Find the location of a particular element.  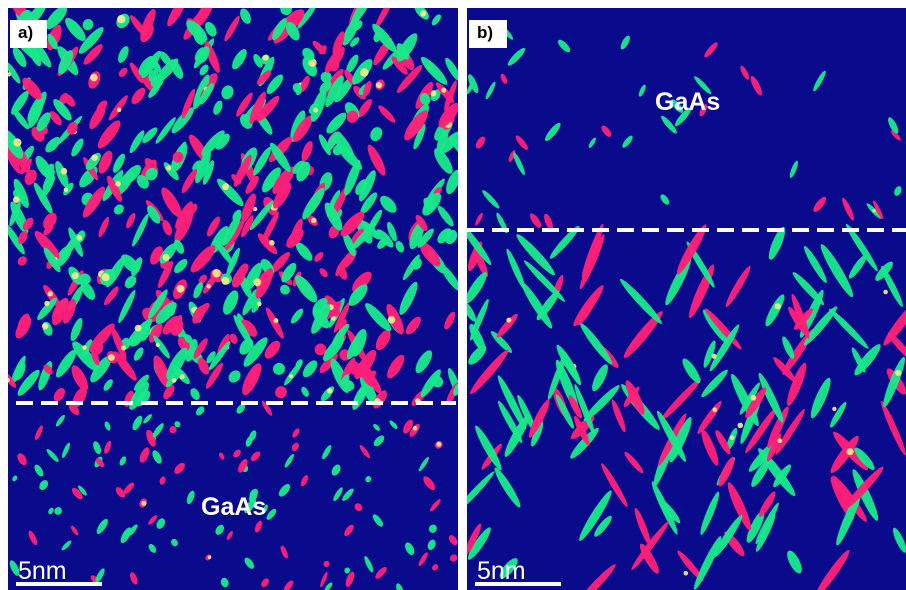

scale-bar-a: 5nm is located at coordinates (59, 574).